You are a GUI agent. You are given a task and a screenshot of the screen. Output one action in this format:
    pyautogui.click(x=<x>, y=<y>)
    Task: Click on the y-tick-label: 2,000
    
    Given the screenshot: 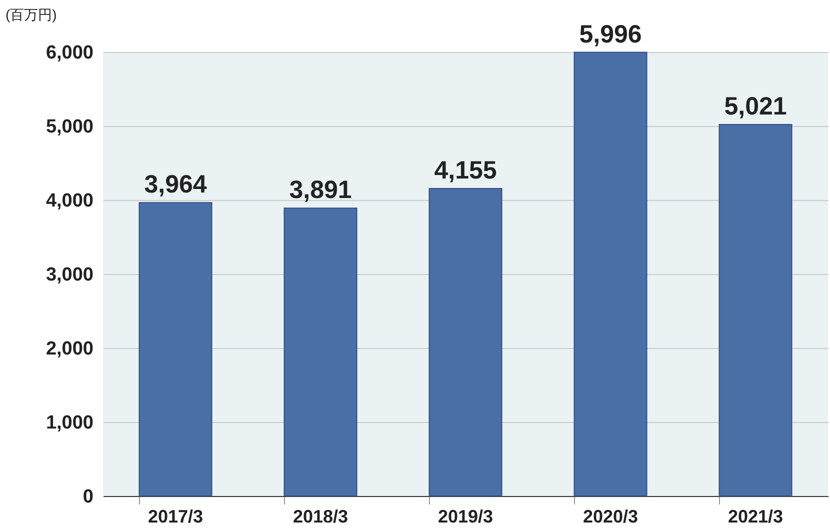 What is the action you would take?
    pyautogui.click(x=70, y=349)
    